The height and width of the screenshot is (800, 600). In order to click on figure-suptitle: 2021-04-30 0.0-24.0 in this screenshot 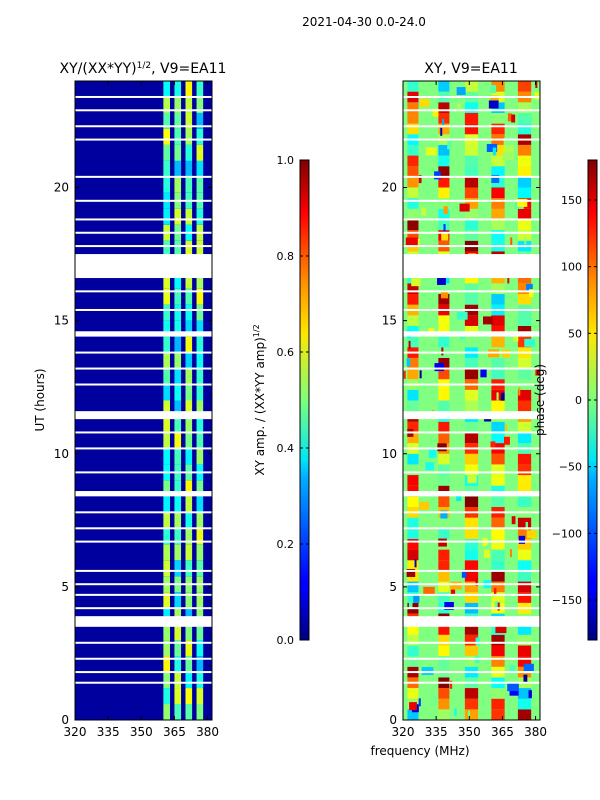, I will do `click(364, 22)`.